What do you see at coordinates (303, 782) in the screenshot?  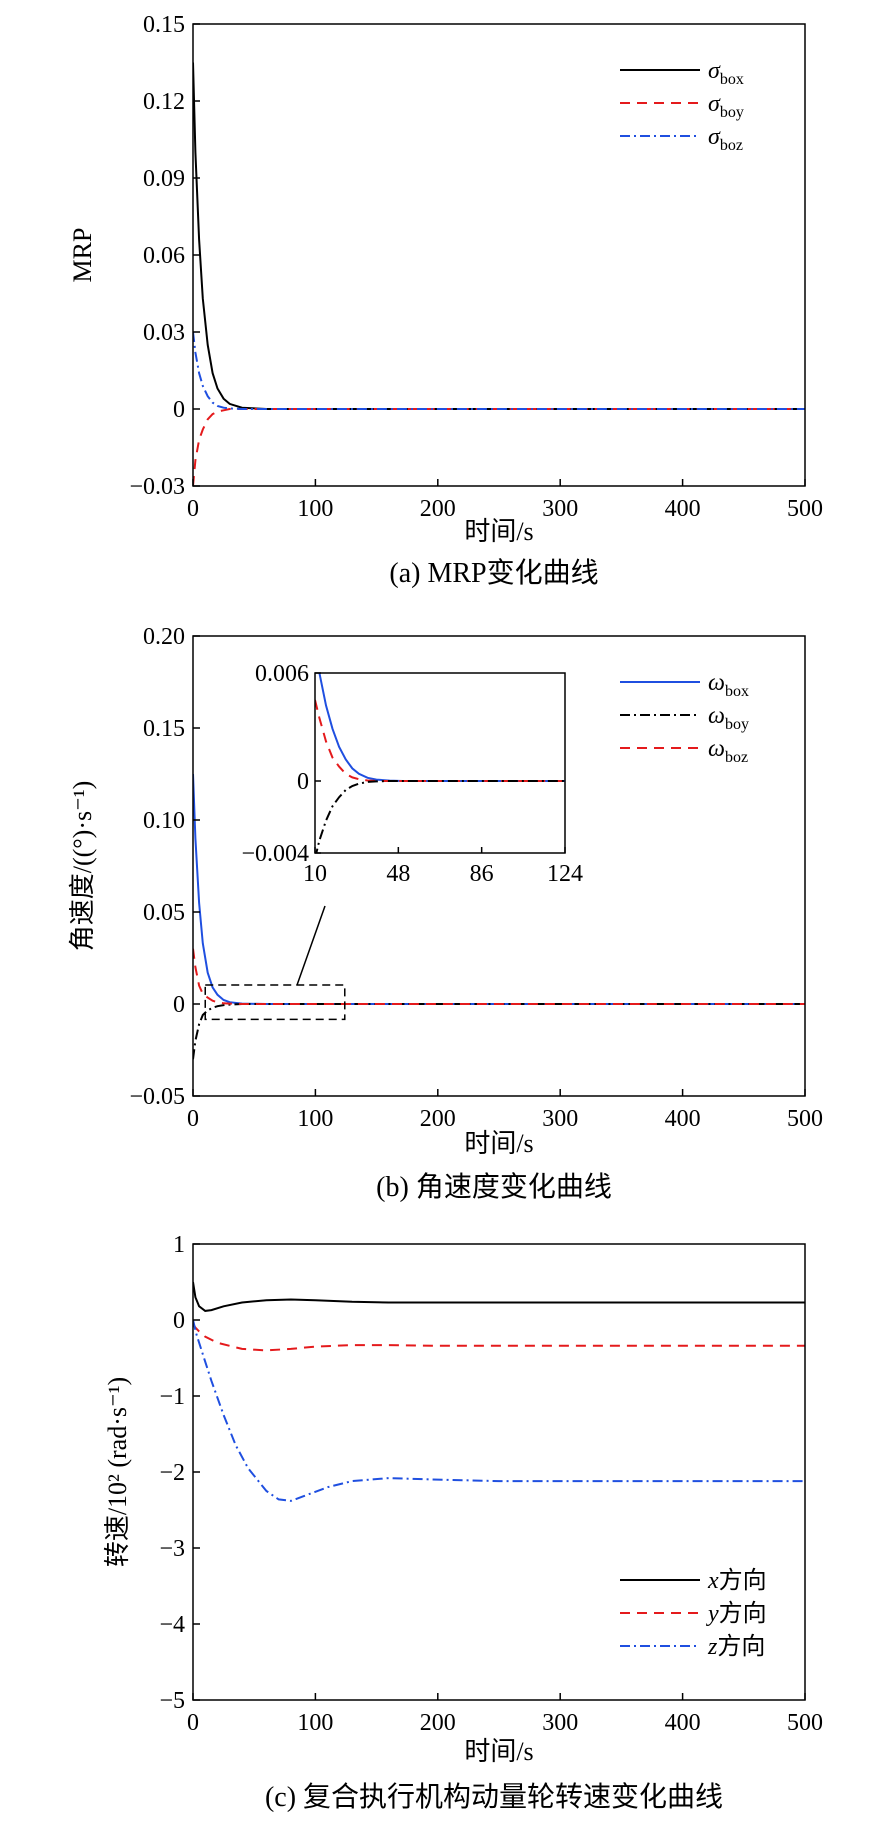 I see `inset-y-tick-label: 0` at bounding box center [303, 782].